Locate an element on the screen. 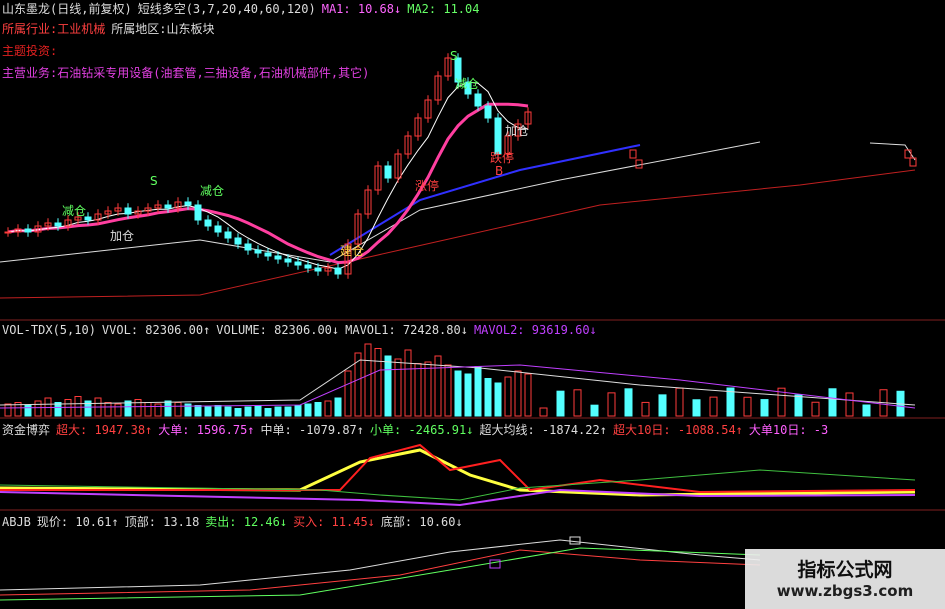 The width and height of the screenshot is (945, 609). indicator-name: 短线多空(3,7,20,40,60,120) is located at coordinates (226, 9).